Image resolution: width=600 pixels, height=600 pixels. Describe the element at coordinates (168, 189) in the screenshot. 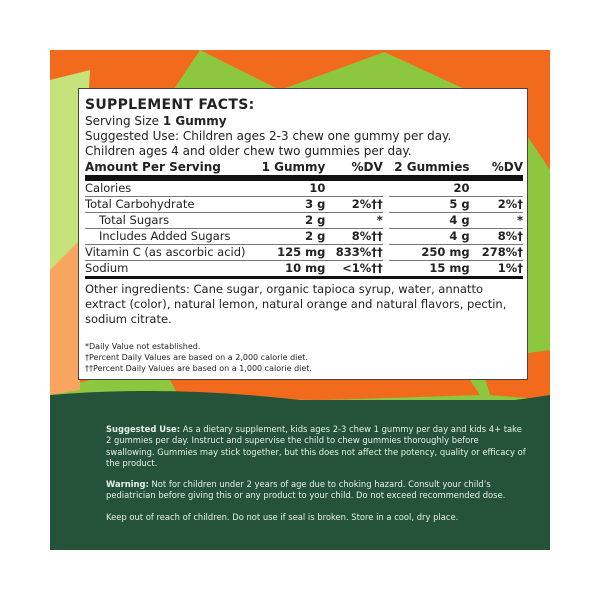

I see `row-label: Calories` at that location.